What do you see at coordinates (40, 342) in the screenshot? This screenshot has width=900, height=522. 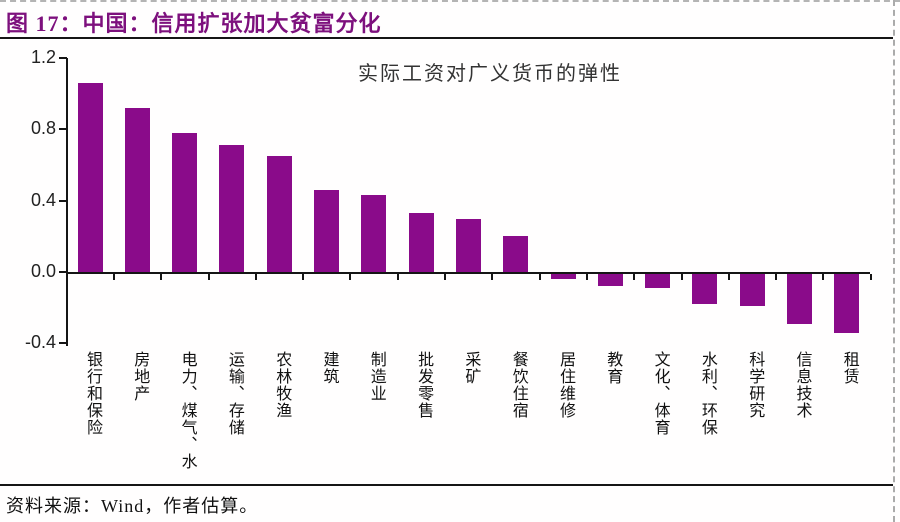 I see `y-axis-tick-label: -0.4` at bounding box center [40, 342].